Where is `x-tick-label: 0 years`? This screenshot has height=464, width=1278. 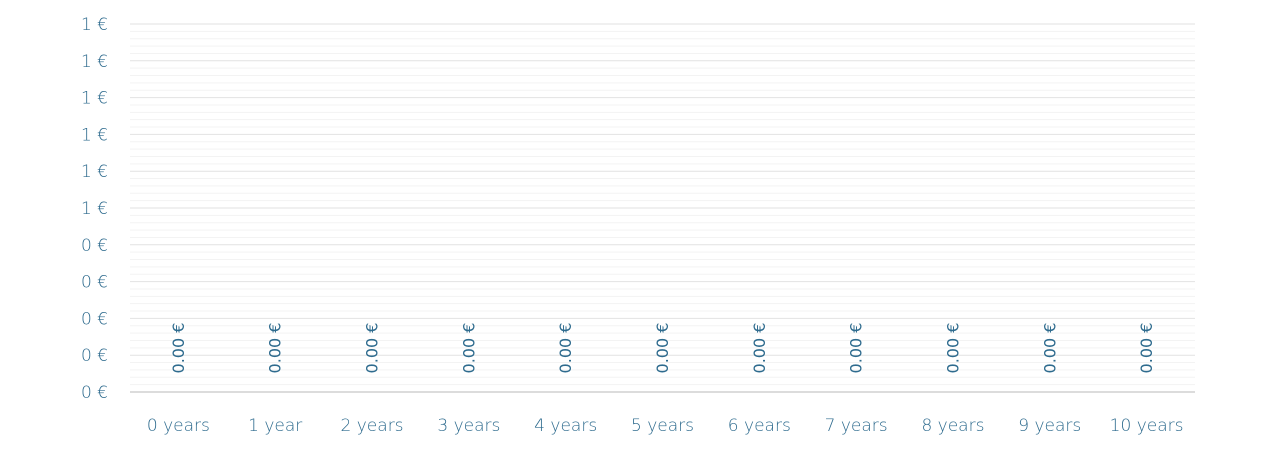
x-tick-label: 0 years is located at coordinates (178, 426).